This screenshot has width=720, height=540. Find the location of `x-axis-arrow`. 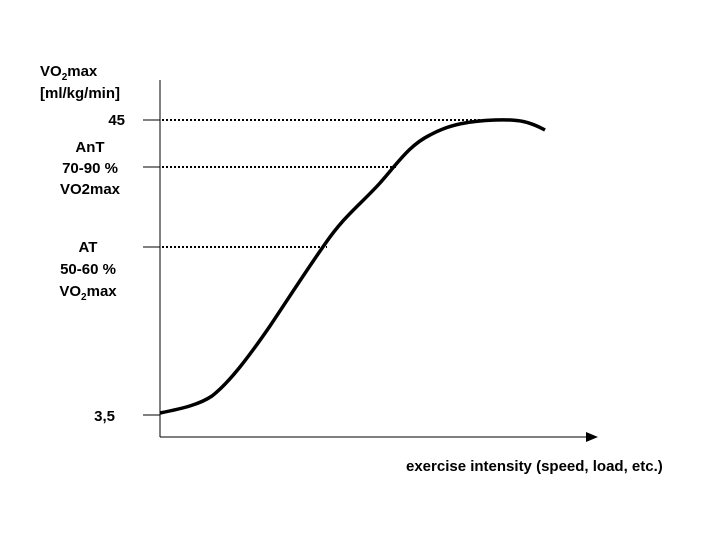

x-axis-arrow is located at coordinates (592, 437).